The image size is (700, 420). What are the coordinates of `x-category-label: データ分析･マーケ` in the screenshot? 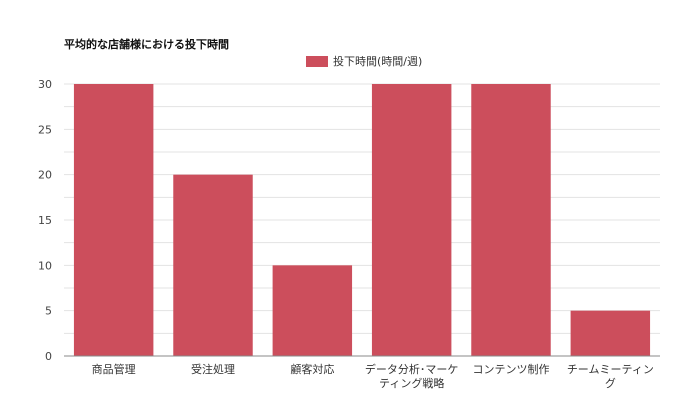 It's located at (412, 369).